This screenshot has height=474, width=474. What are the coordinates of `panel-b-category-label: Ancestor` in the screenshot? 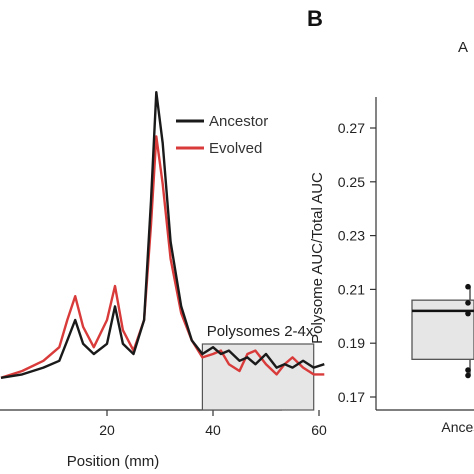 It's located at (457, 427).